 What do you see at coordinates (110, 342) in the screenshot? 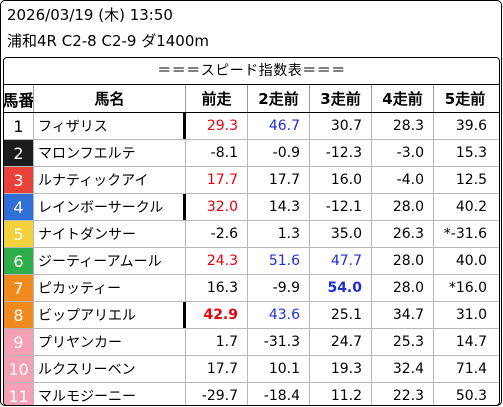
I see `horse-name: プリヤンカー` at bounding box center [110, 342].